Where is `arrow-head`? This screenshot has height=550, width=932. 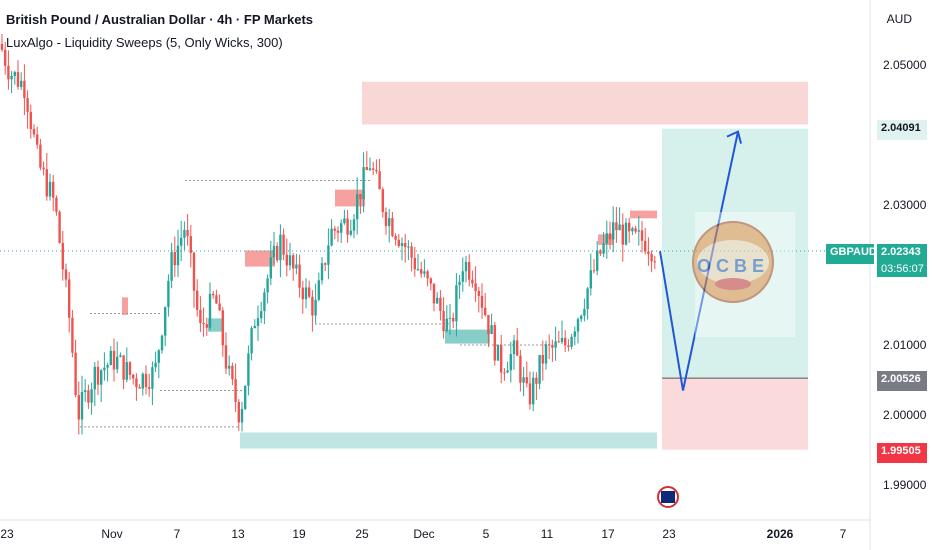 arrow-head is located at coordinates (734, 137).